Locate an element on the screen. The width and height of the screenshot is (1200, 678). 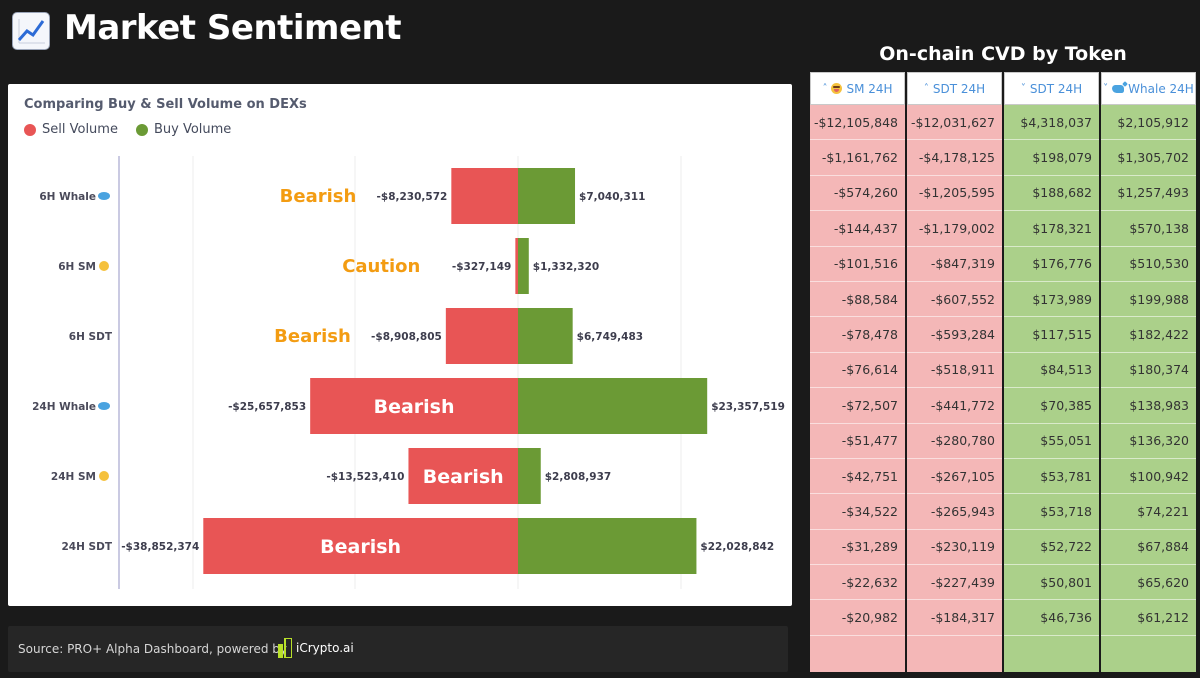
cvd-cell: -$42,751 is located at coordinates (857, 477).